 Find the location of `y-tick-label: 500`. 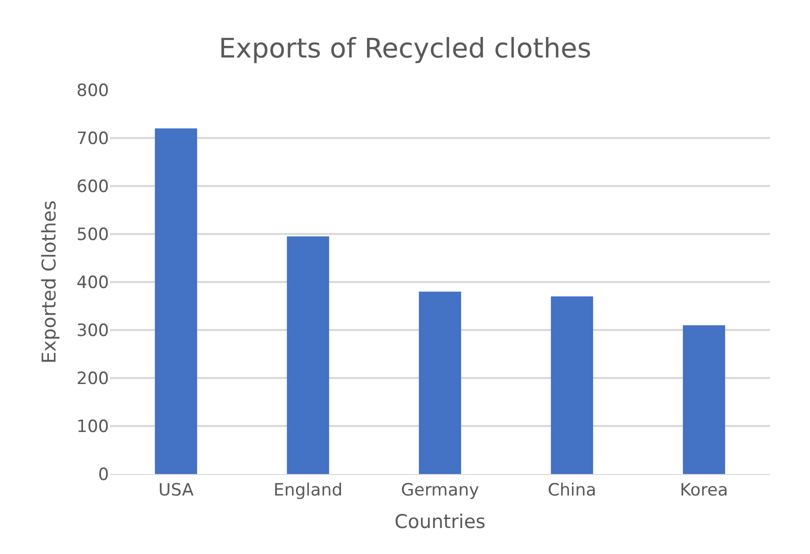

y-tick-label: 500 is located at coordinates (92, 234).